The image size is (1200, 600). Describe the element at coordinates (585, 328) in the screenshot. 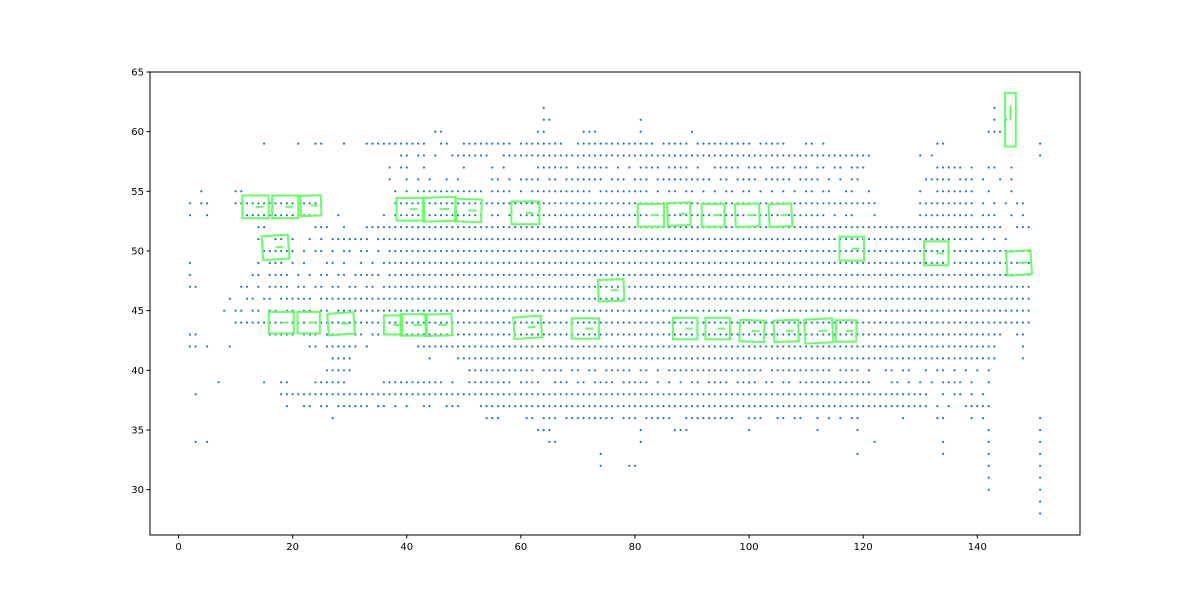

I see `detection-box-outline` at that location.